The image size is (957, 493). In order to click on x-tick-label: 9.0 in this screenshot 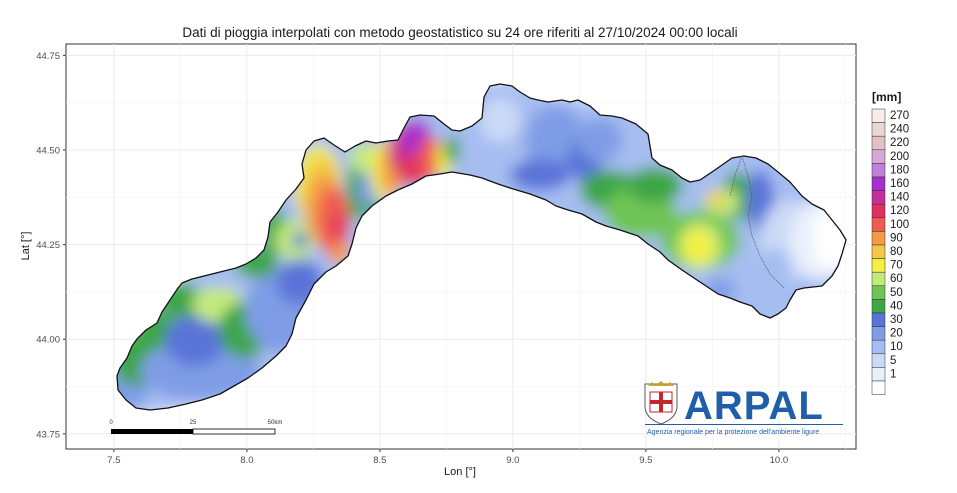, I will do `click(512, 460)`.